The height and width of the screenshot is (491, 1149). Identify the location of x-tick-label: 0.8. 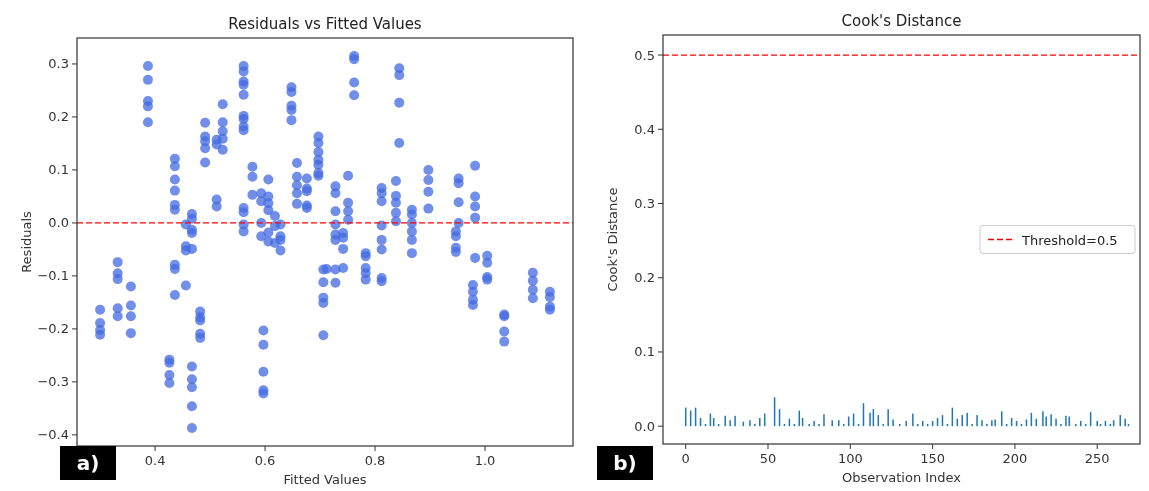
(375, 460).